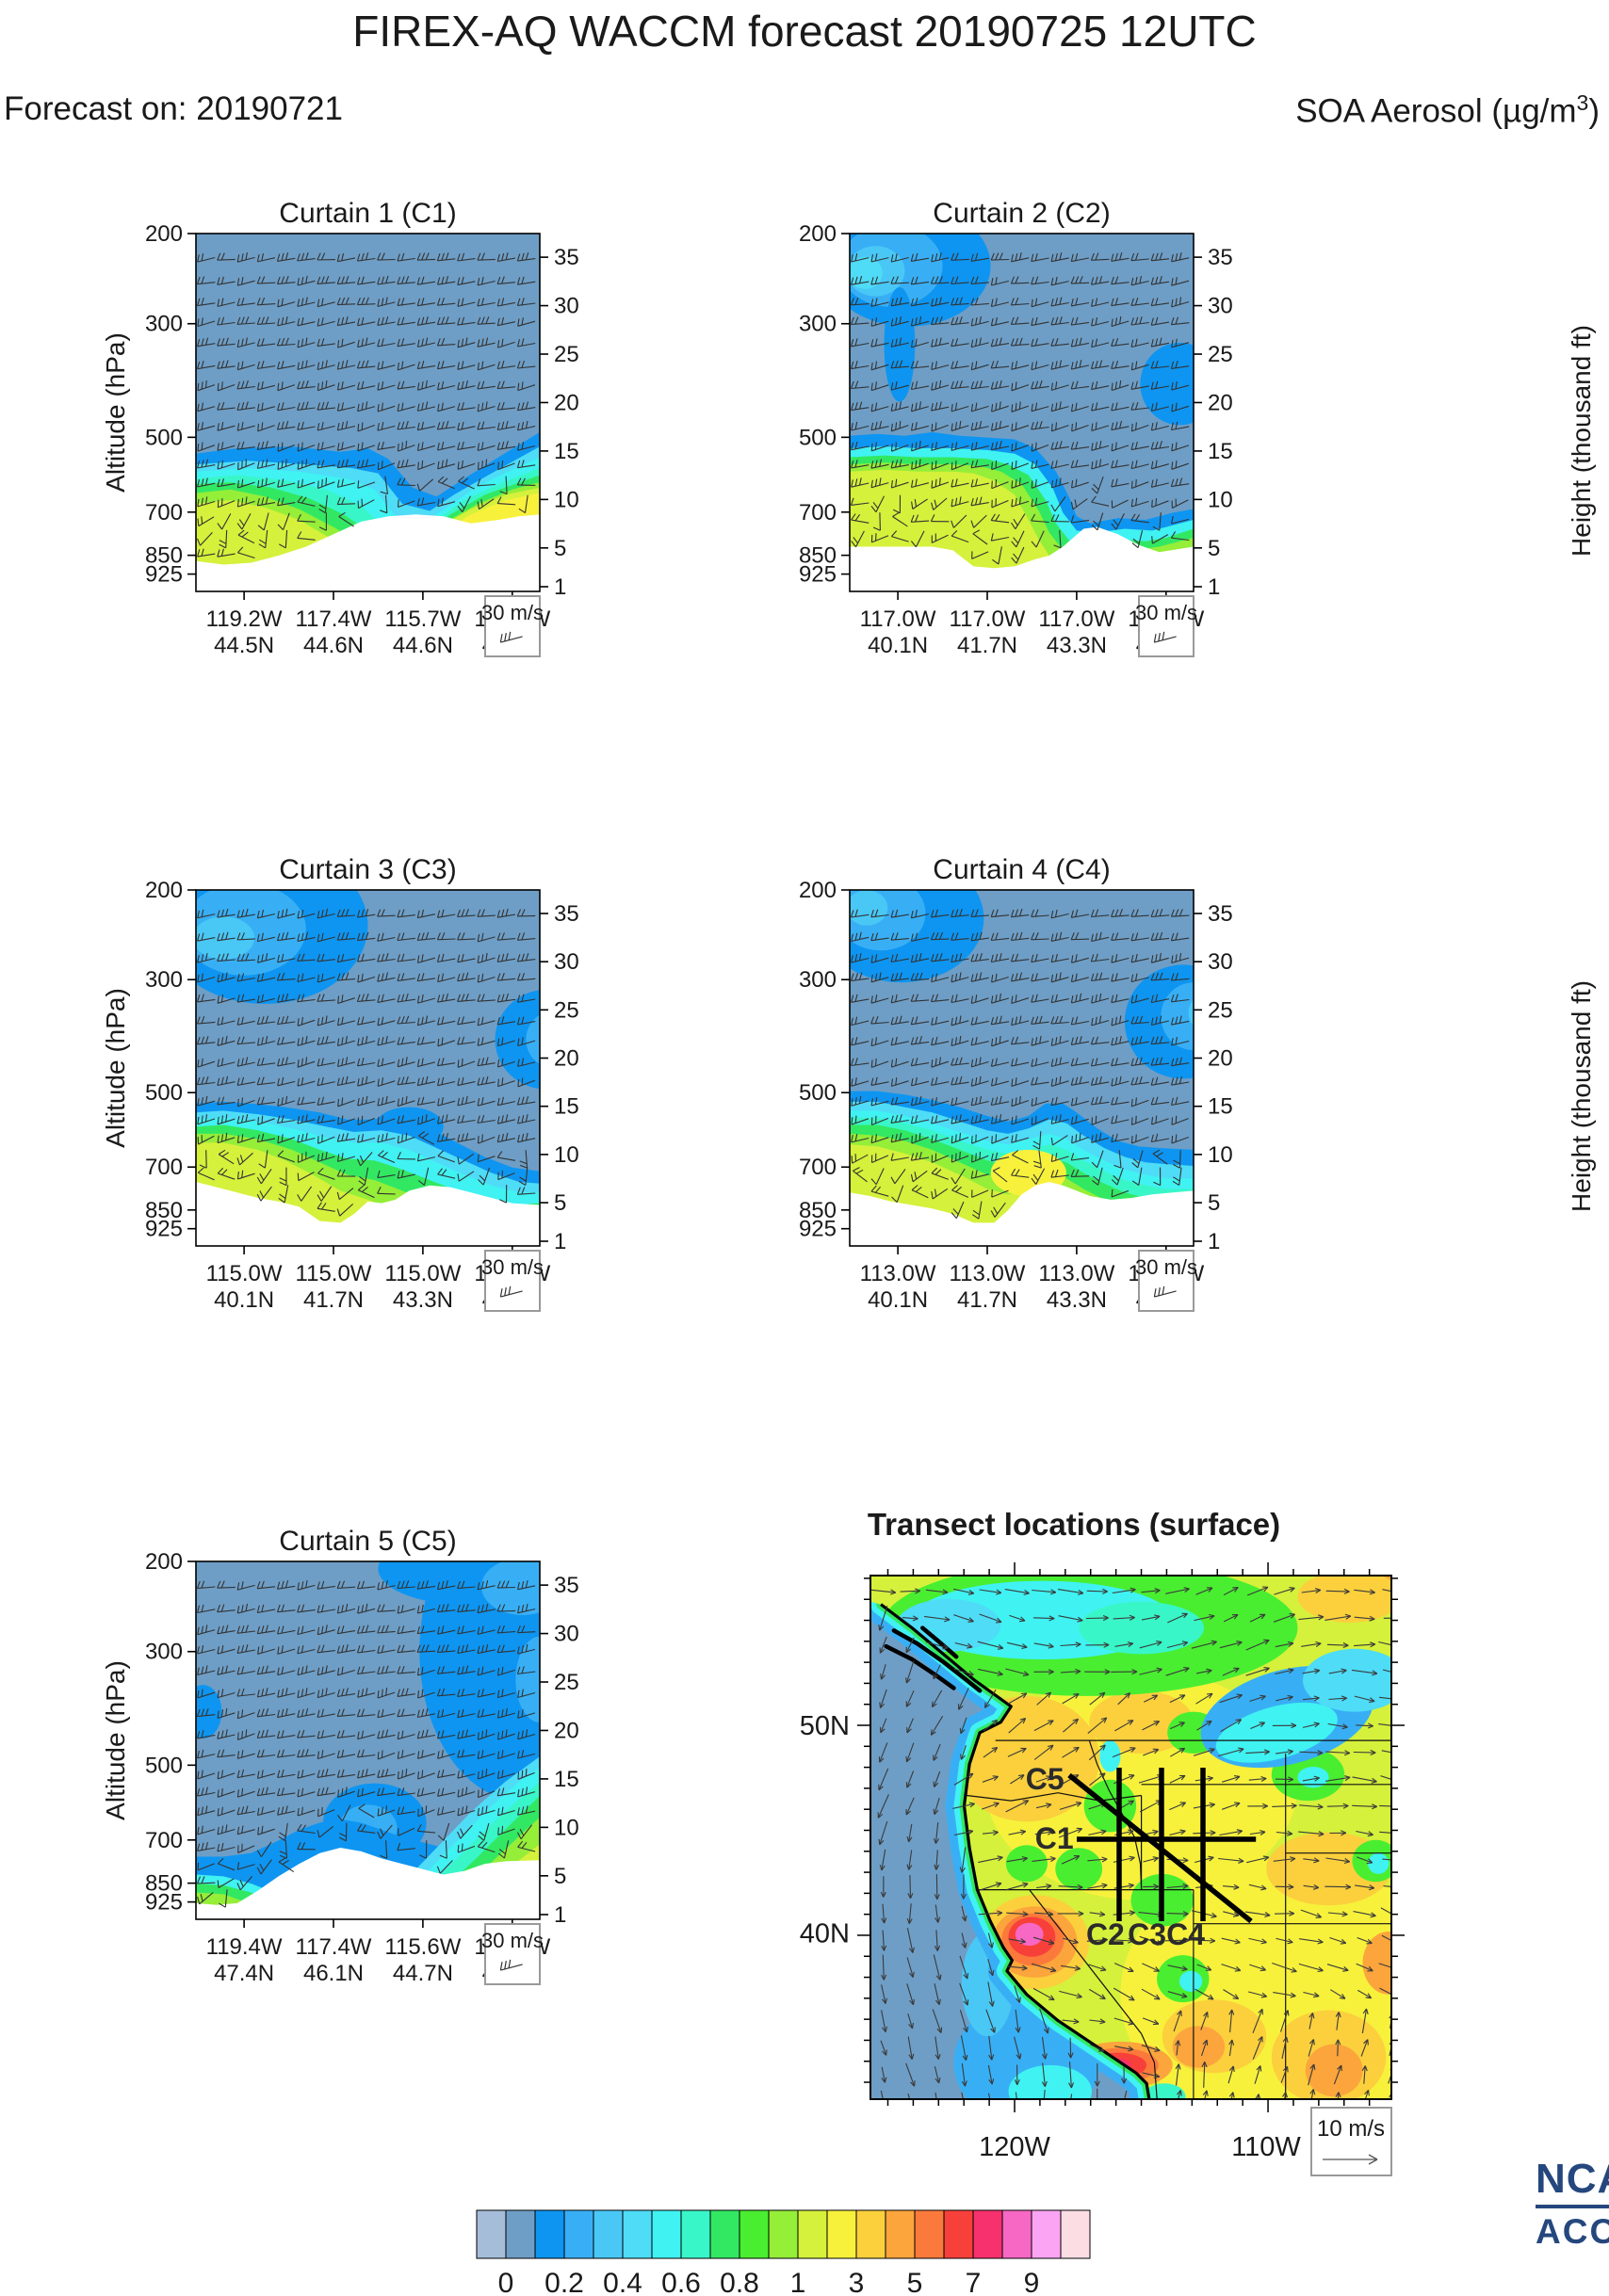 This screenshot has width=1609, height=2296. I want to click on transect-line-c5, so click(1160, 1848).